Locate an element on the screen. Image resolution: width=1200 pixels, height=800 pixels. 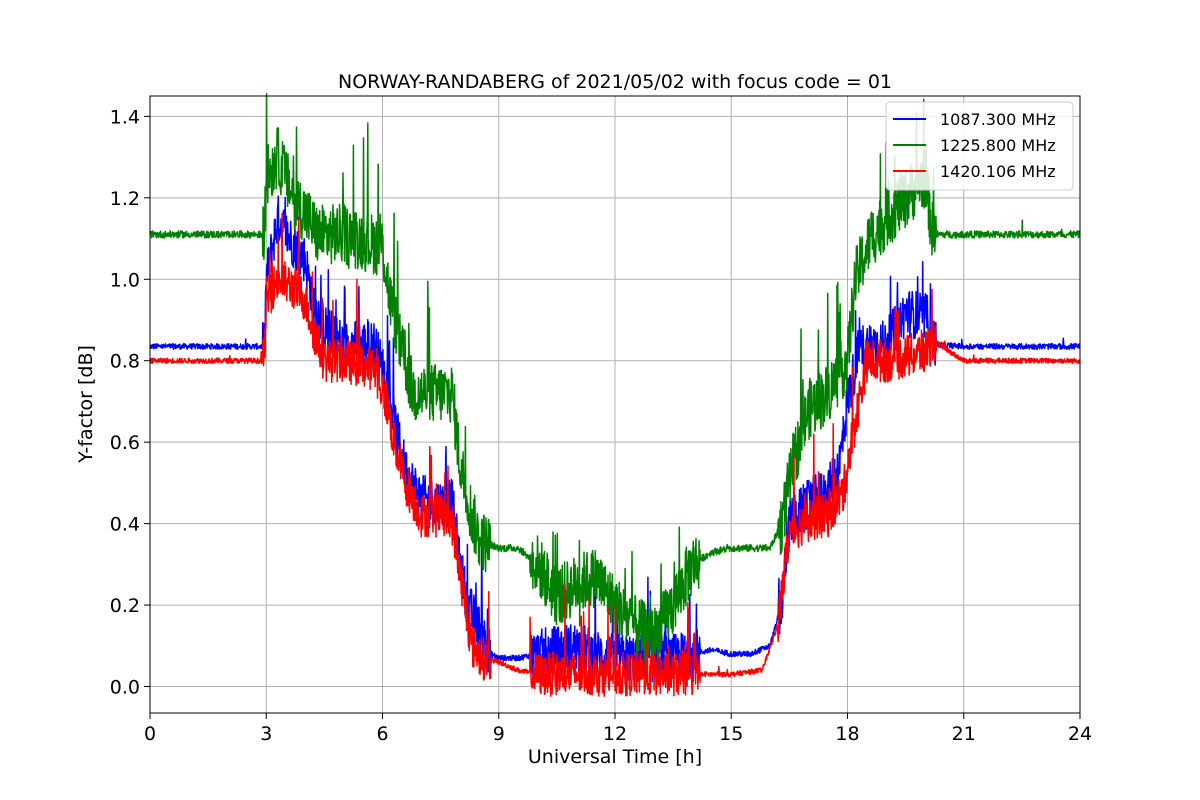
x-tick-label: 18 is located at coordinates (847, 734).